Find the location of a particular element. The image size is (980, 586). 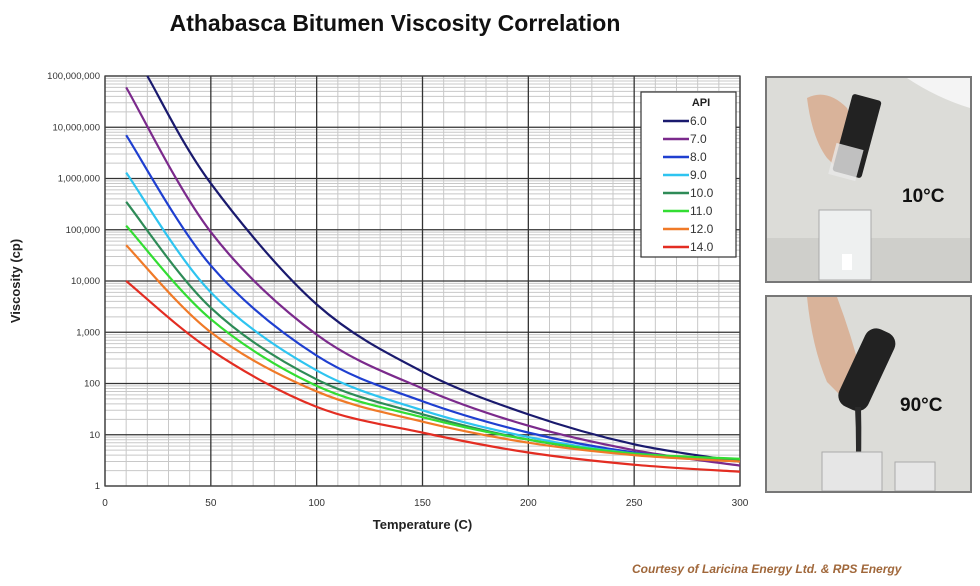

y-tick-label: 1,000,000 is located at coordinates (79, 179).